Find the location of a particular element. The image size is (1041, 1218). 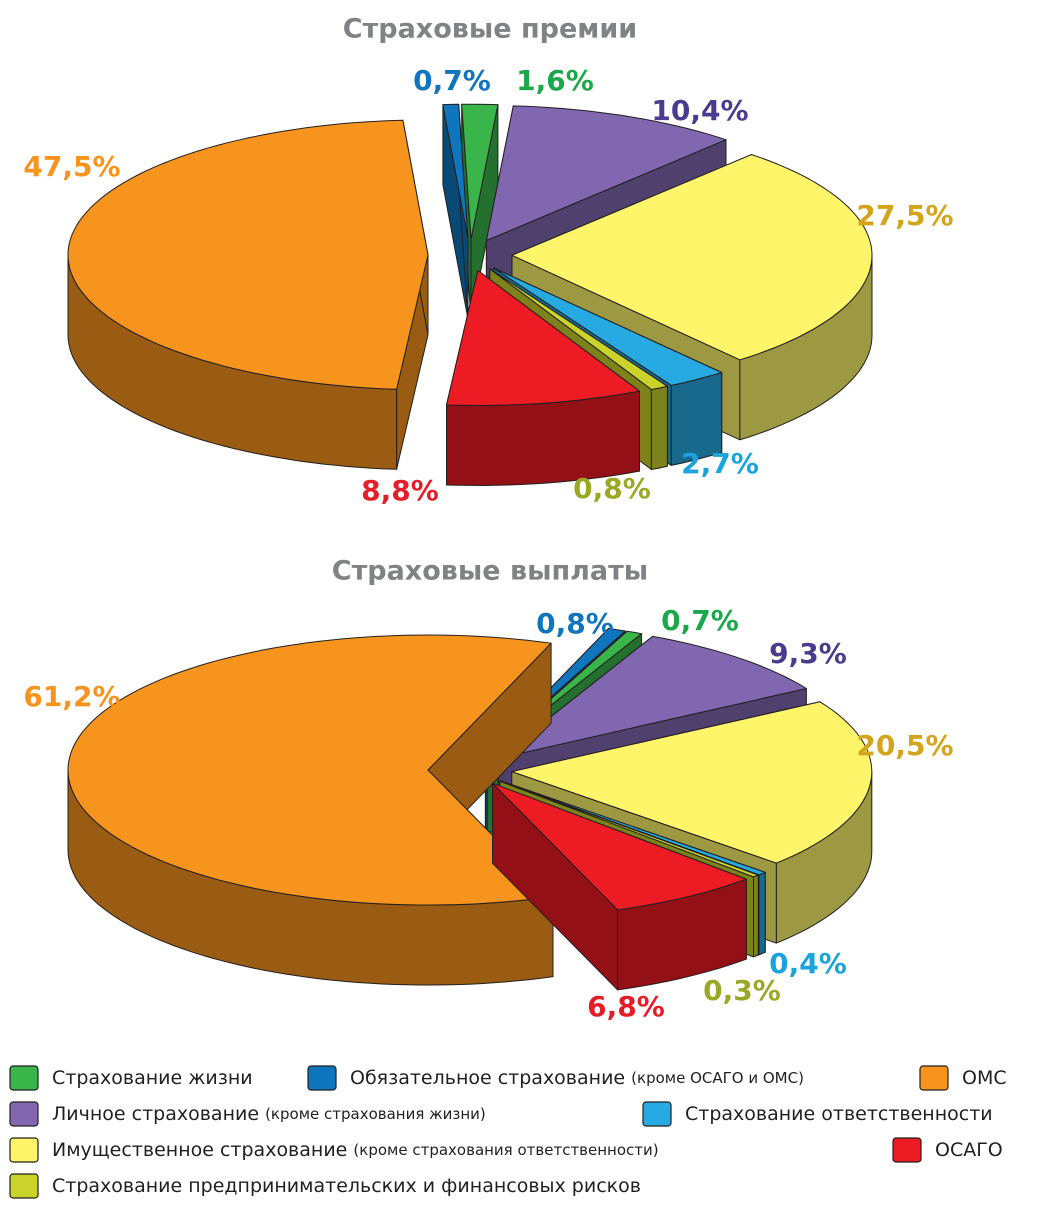

chart-title: Страховые премии is located at coordinates (490, 29).